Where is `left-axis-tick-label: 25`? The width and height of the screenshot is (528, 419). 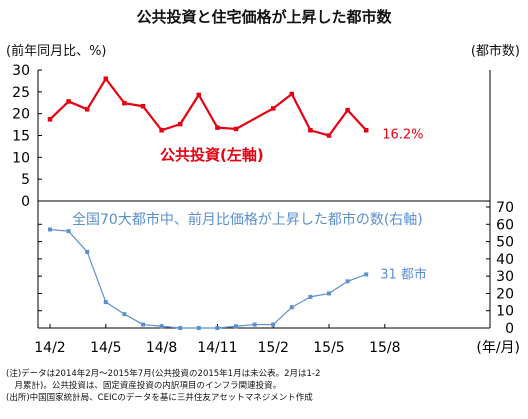
left-axis-tick-label: 25 is located at coordinates (21, 93).